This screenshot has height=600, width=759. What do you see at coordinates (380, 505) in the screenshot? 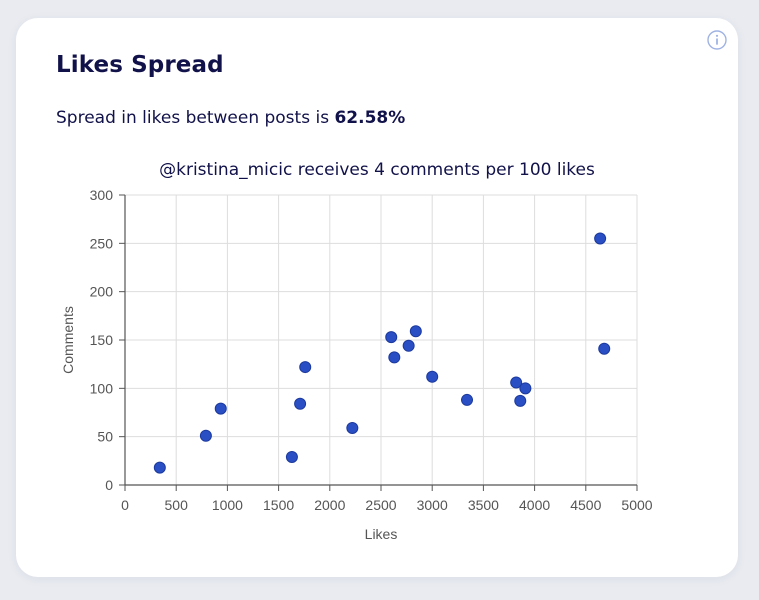
I see `x-tick-label: 2500` at bounding box center [380, 505].